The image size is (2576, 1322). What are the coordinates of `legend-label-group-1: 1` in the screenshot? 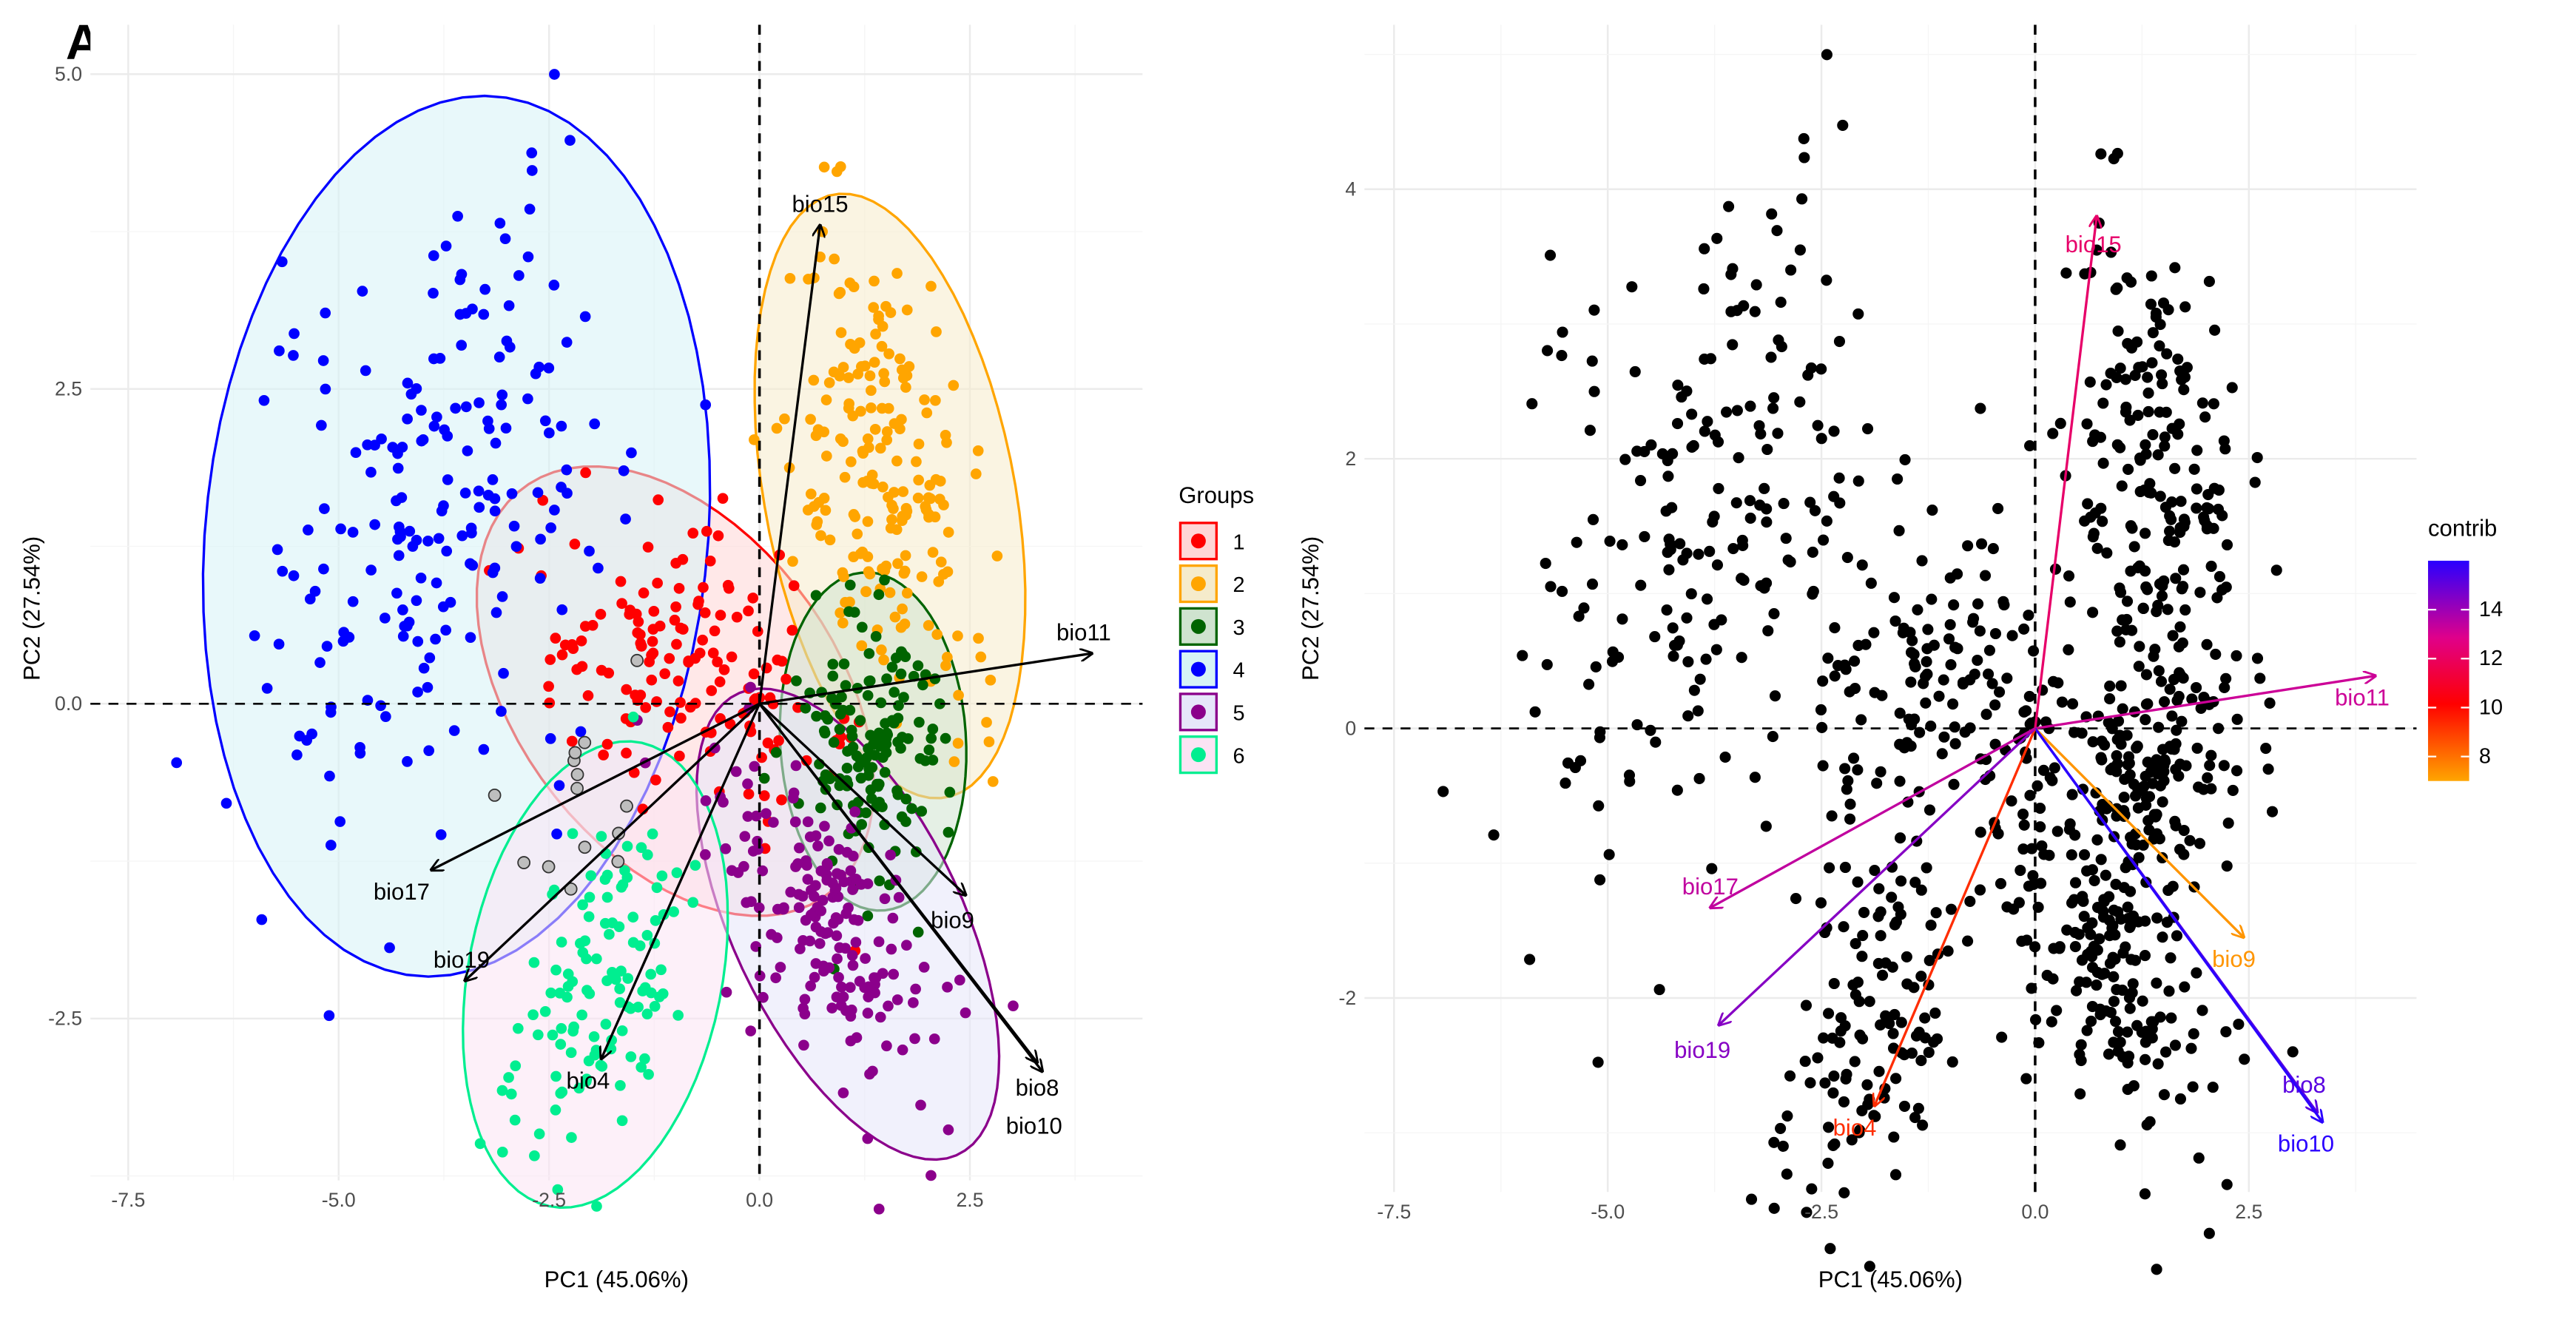 It's located at (1239, 542).